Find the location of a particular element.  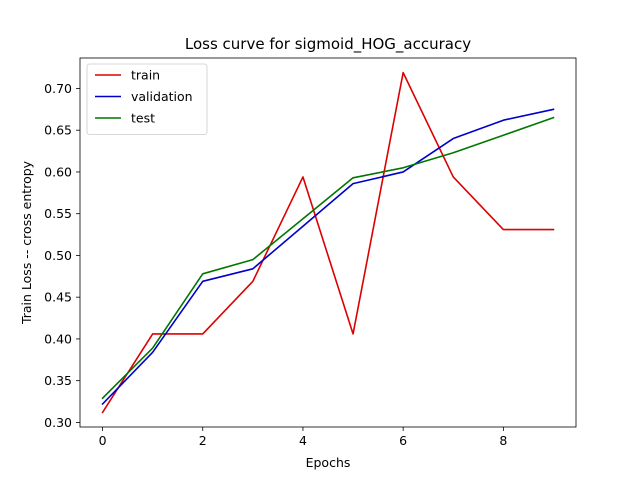

legend-label-validation: validation is located at coordinates (162, 96).